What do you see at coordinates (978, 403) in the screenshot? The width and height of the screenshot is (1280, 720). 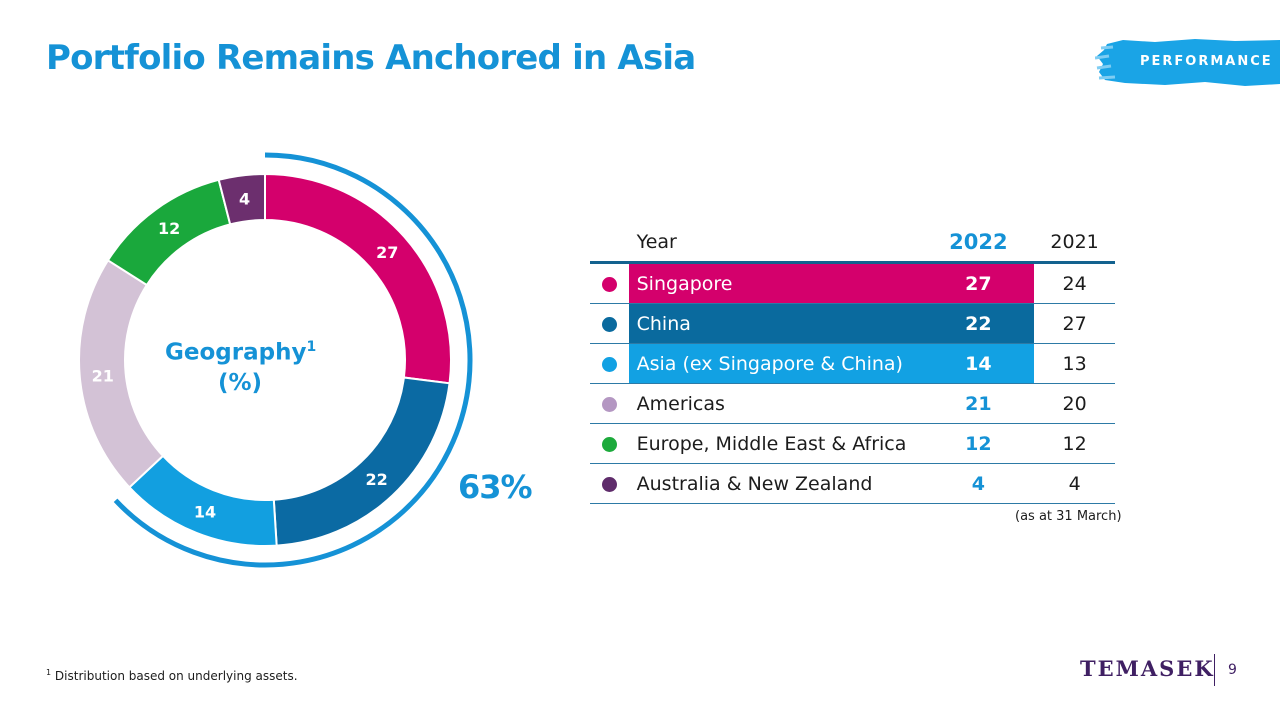 I see `row-value-2022: 21` at bounding box center [978, 403].